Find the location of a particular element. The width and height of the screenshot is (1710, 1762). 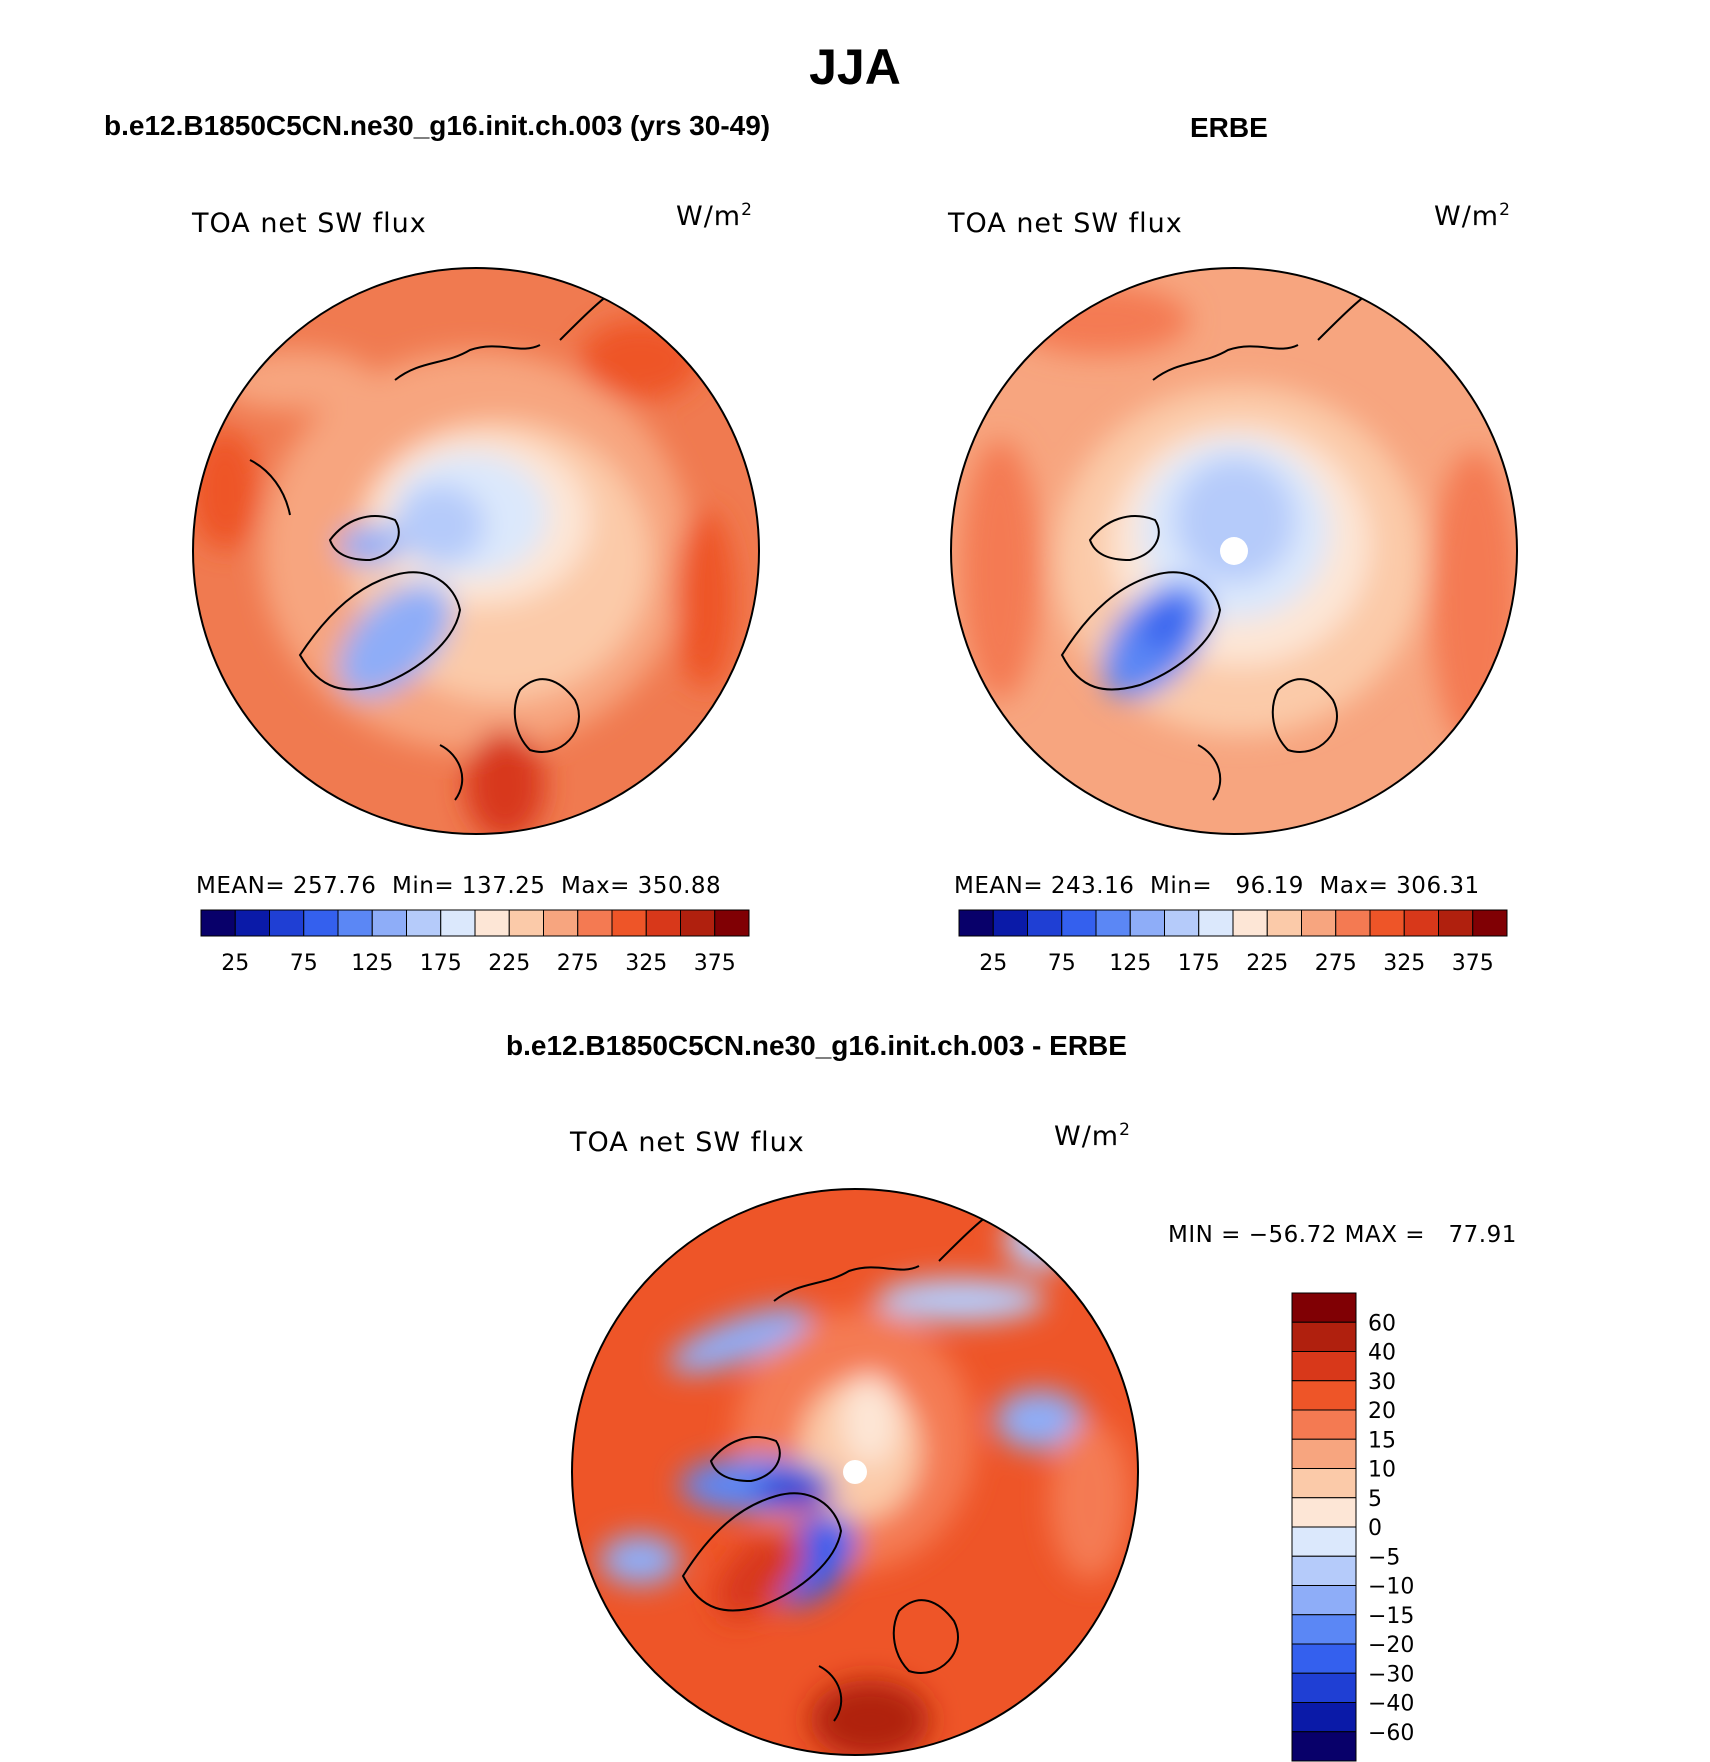

colorbar-3-tick-label: −60 is located at coordinates (1391, 1733).